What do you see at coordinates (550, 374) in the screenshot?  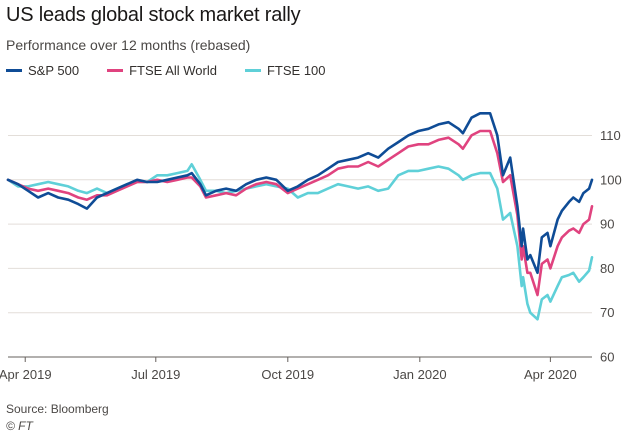 I see `x-tick-label-4: Apr 2020` at bounding box center [550, 374].